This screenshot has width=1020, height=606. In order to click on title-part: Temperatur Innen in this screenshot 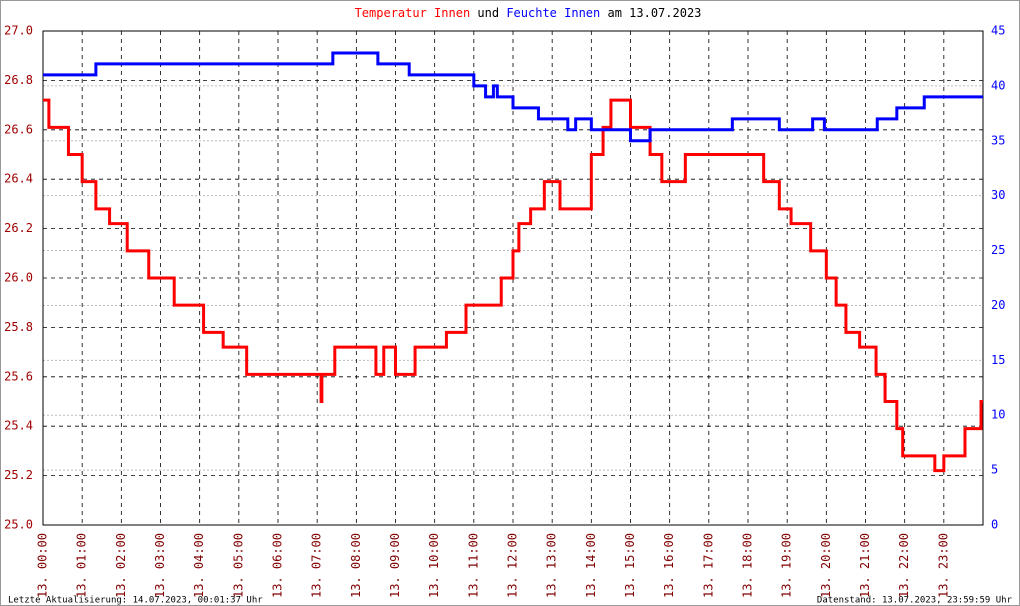, I will do `click(413, 13)`.